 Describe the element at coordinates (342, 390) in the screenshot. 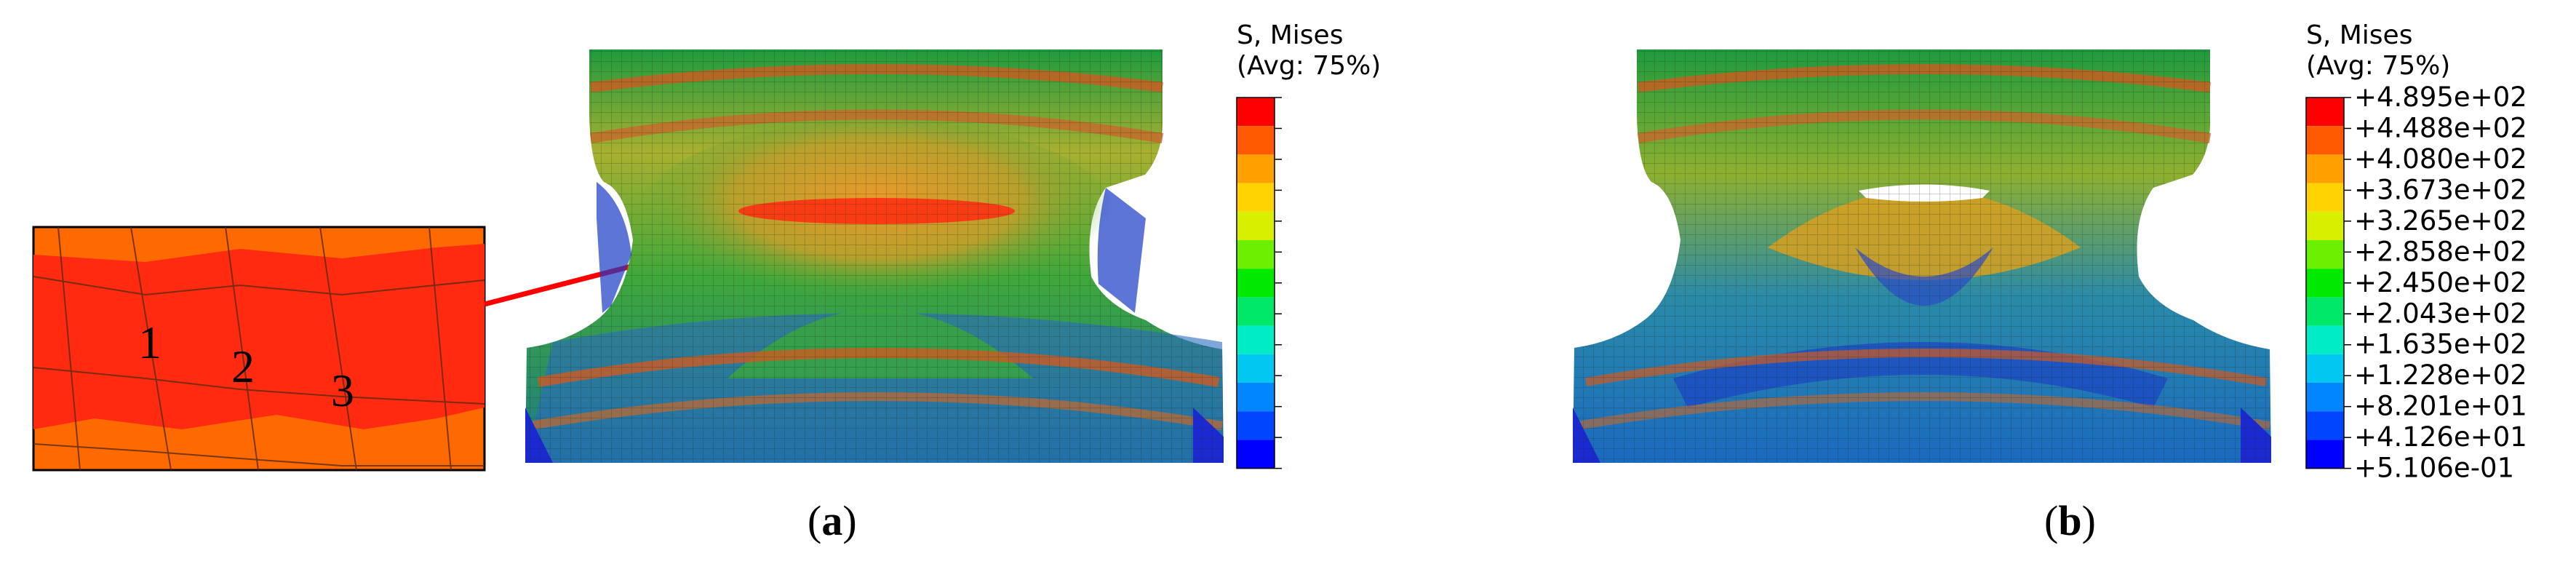

I see `zoom-label-3: 3` at that location.